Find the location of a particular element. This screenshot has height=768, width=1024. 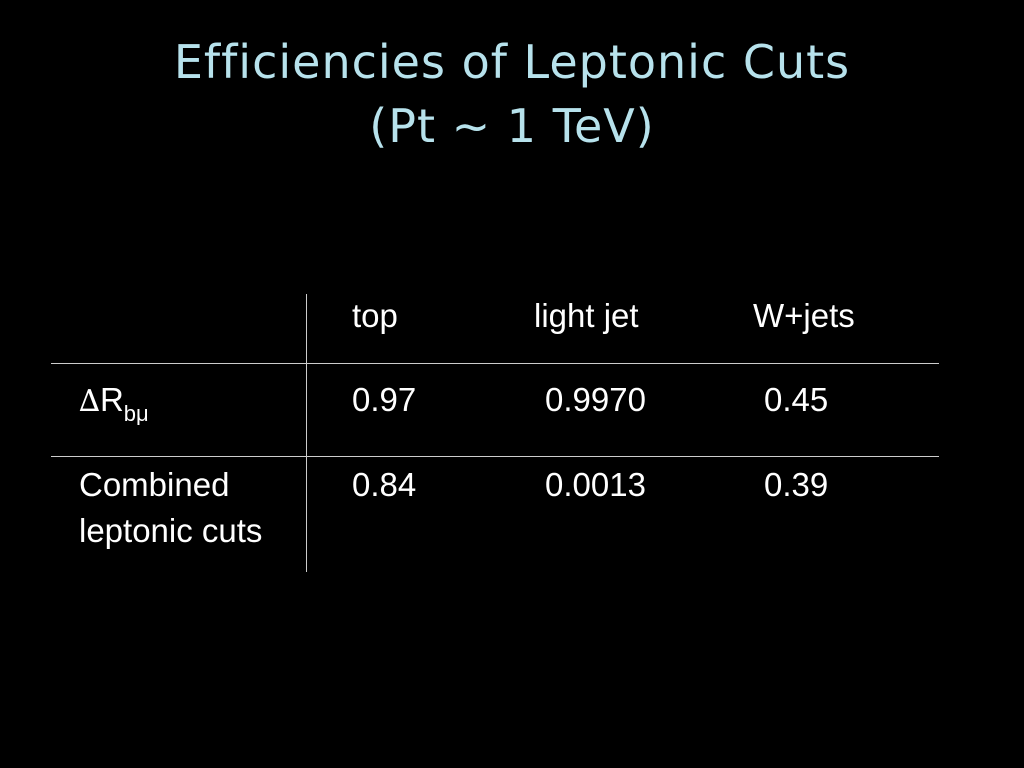

title-line-2: (Pt ~ 1 TeV) is located at coordinates (512, 126).